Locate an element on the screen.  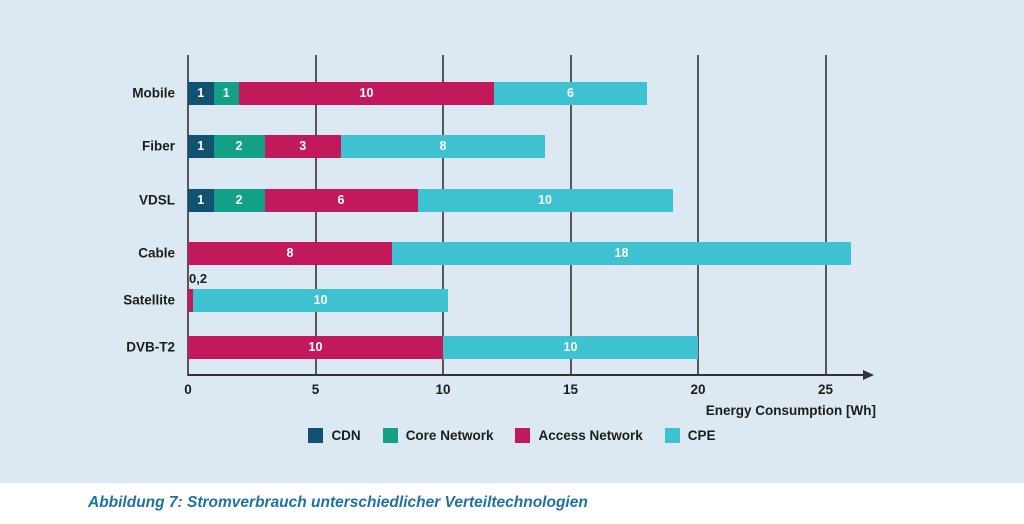
bar-value-label: 3 is located at coordinates (303, 145).